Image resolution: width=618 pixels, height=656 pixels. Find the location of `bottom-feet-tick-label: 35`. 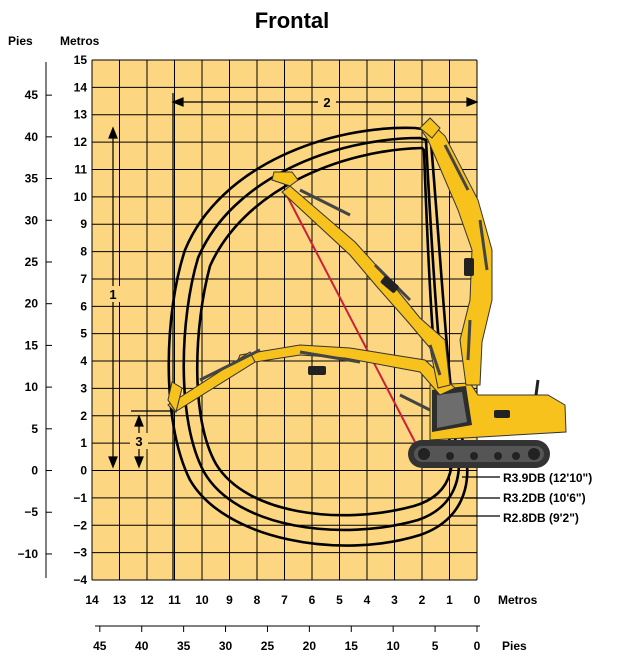

bottom-feet-tick-label: 35 is located at coordinates (184, 646).